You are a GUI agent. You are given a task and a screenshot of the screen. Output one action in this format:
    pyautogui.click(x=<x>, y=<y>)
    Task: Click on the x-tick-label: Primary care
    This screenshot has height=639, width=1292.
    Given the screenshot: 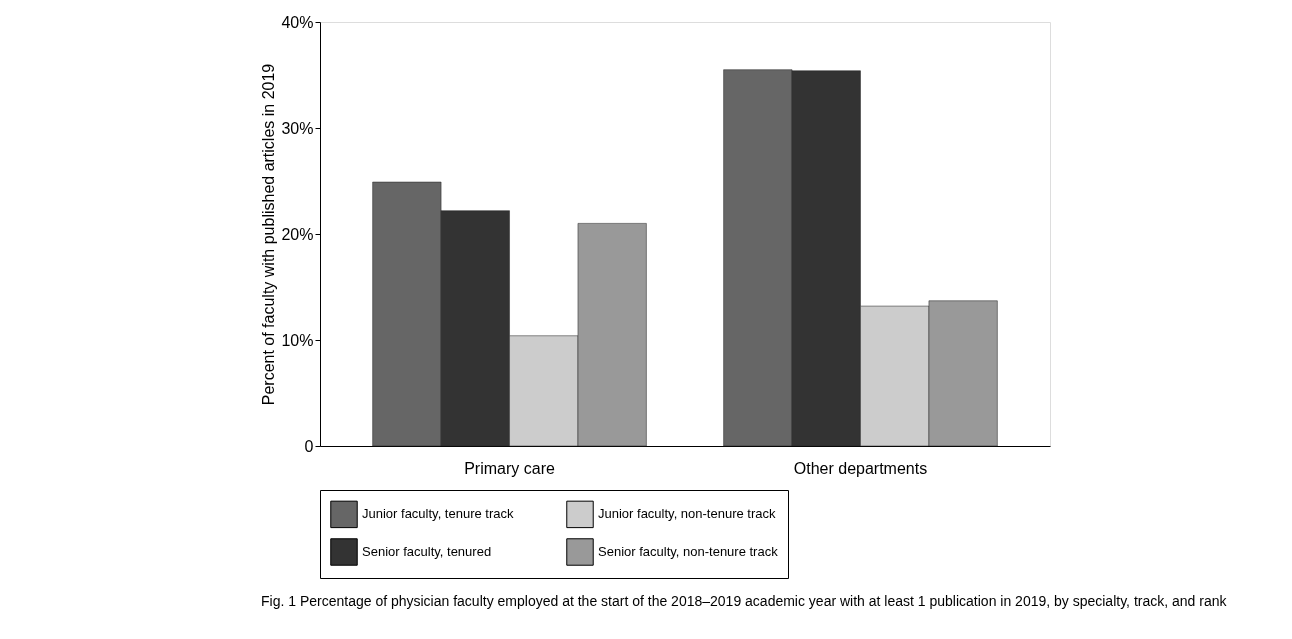 What is the action you would take?
    pyautogui.click(x=509, y=468)
    